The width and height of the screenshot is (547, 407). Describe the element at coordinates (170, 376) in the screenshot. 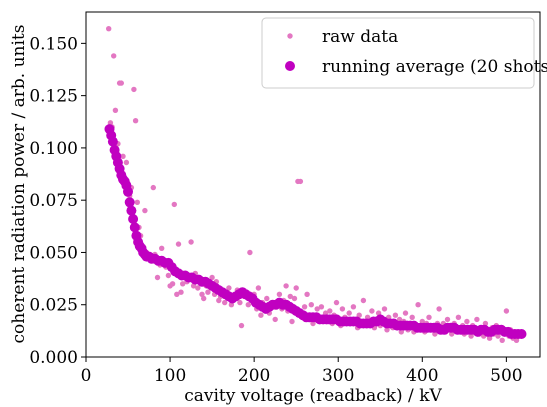

I see `x-tick-label: 100` at that location.